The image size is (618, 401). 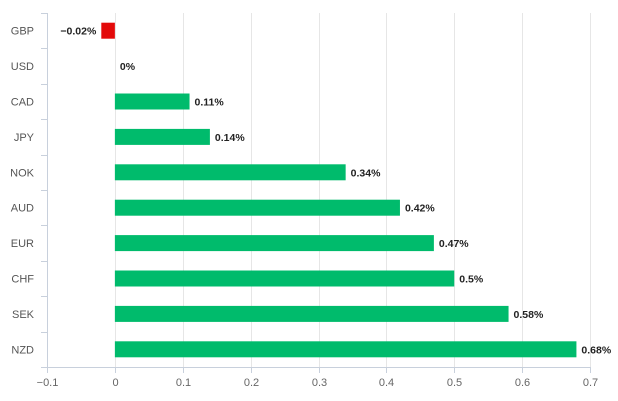 I want to click on category-label: GBP, so click(x=22, y=32).